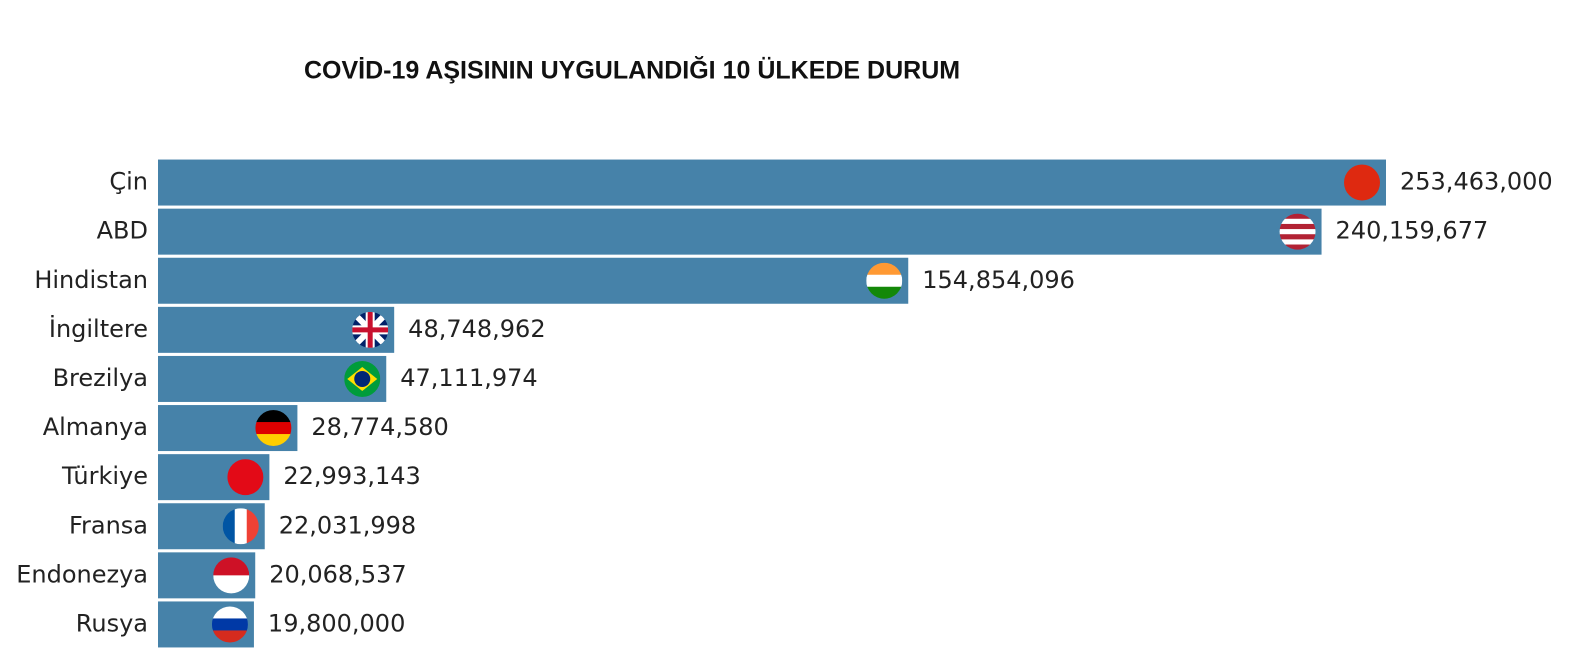 The height and width of the screenshot is (658, 1584). Describe the element at coordinates (337, 574) in the screenshot. I see `value-label: 20,068,537` at that location.